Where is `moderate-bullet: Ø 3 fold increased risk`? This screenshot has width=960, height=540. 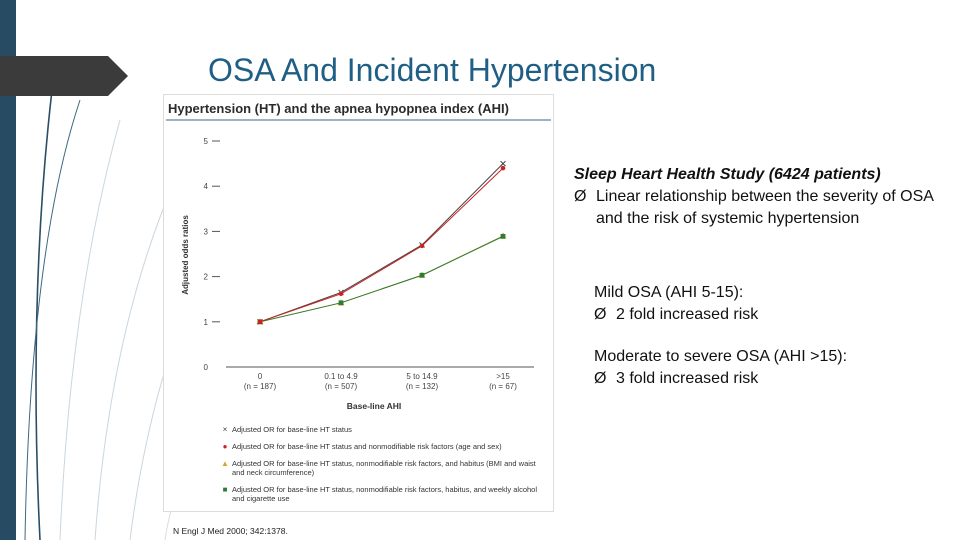 moderate-bullet: Ø 3 fold increased risk is located at coordinates (759, 379).